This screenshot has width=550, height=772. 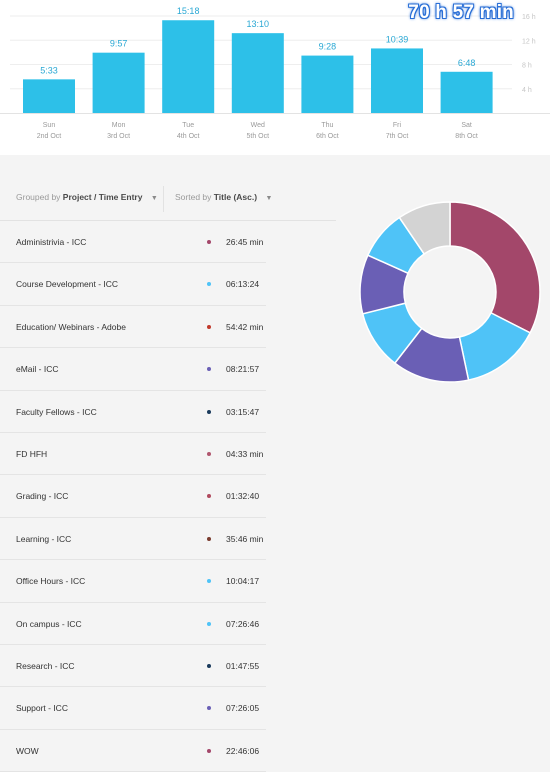 What do you see at coordinates (118, 136) in the screenshot?
I see `x-tick-date: 3rd Oct` at bounding box center [118, 136].